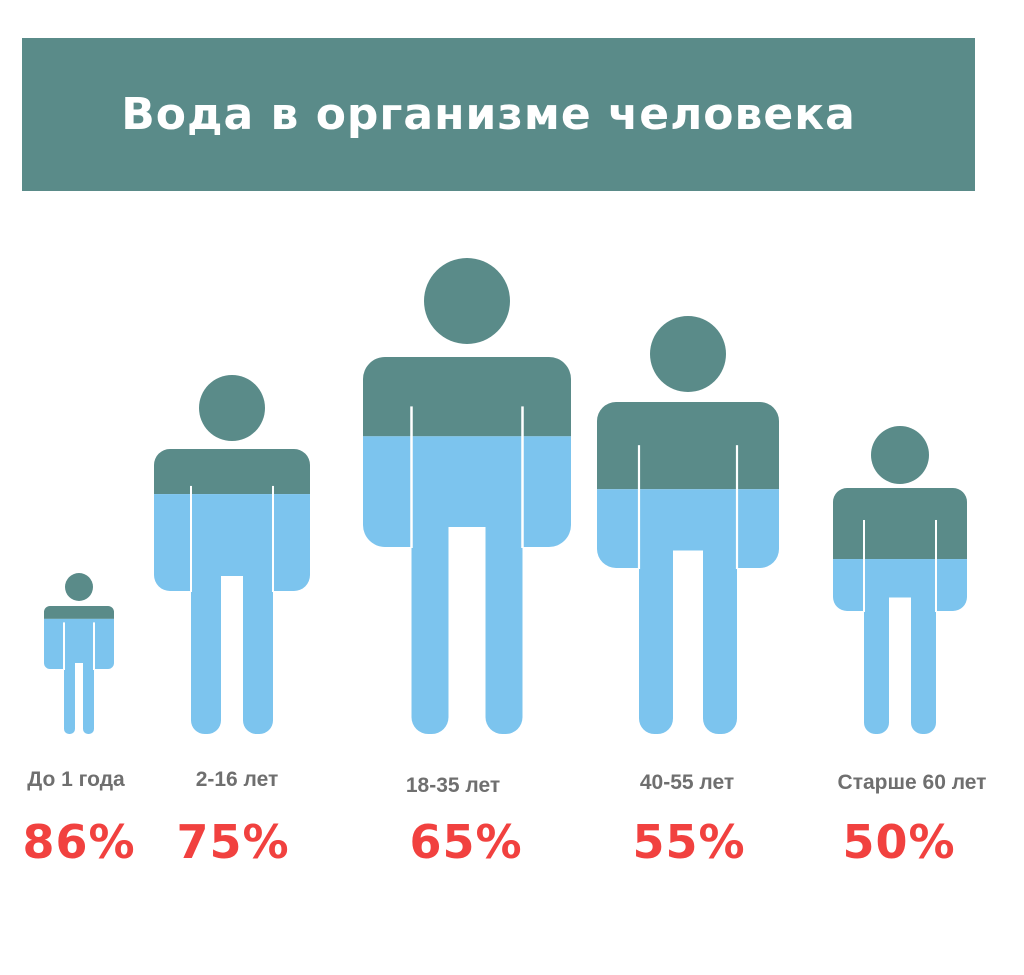  Describe the element at coordinates (237, 779) in the screenshot. I see `age-label-1: 2-16 лет` at that location.